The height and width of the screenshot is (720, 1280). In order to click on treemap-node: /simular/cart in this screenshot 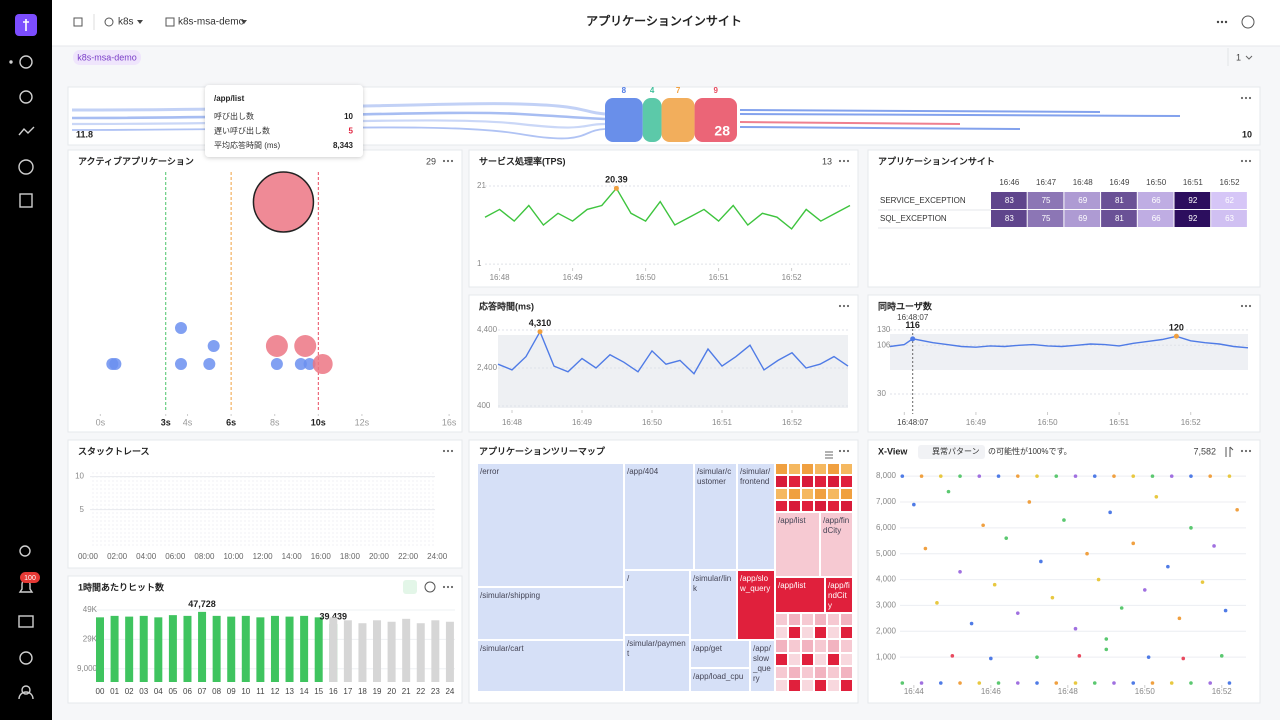, I will do `click(550, 666)`.